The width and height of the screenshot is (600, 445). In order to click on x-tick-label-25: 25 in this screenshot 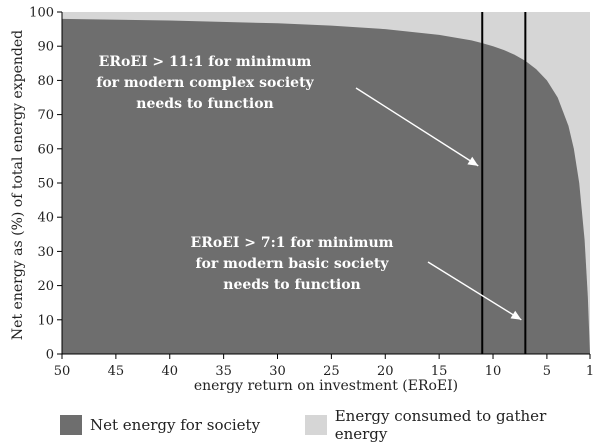, I will do `click(331, 371)`.